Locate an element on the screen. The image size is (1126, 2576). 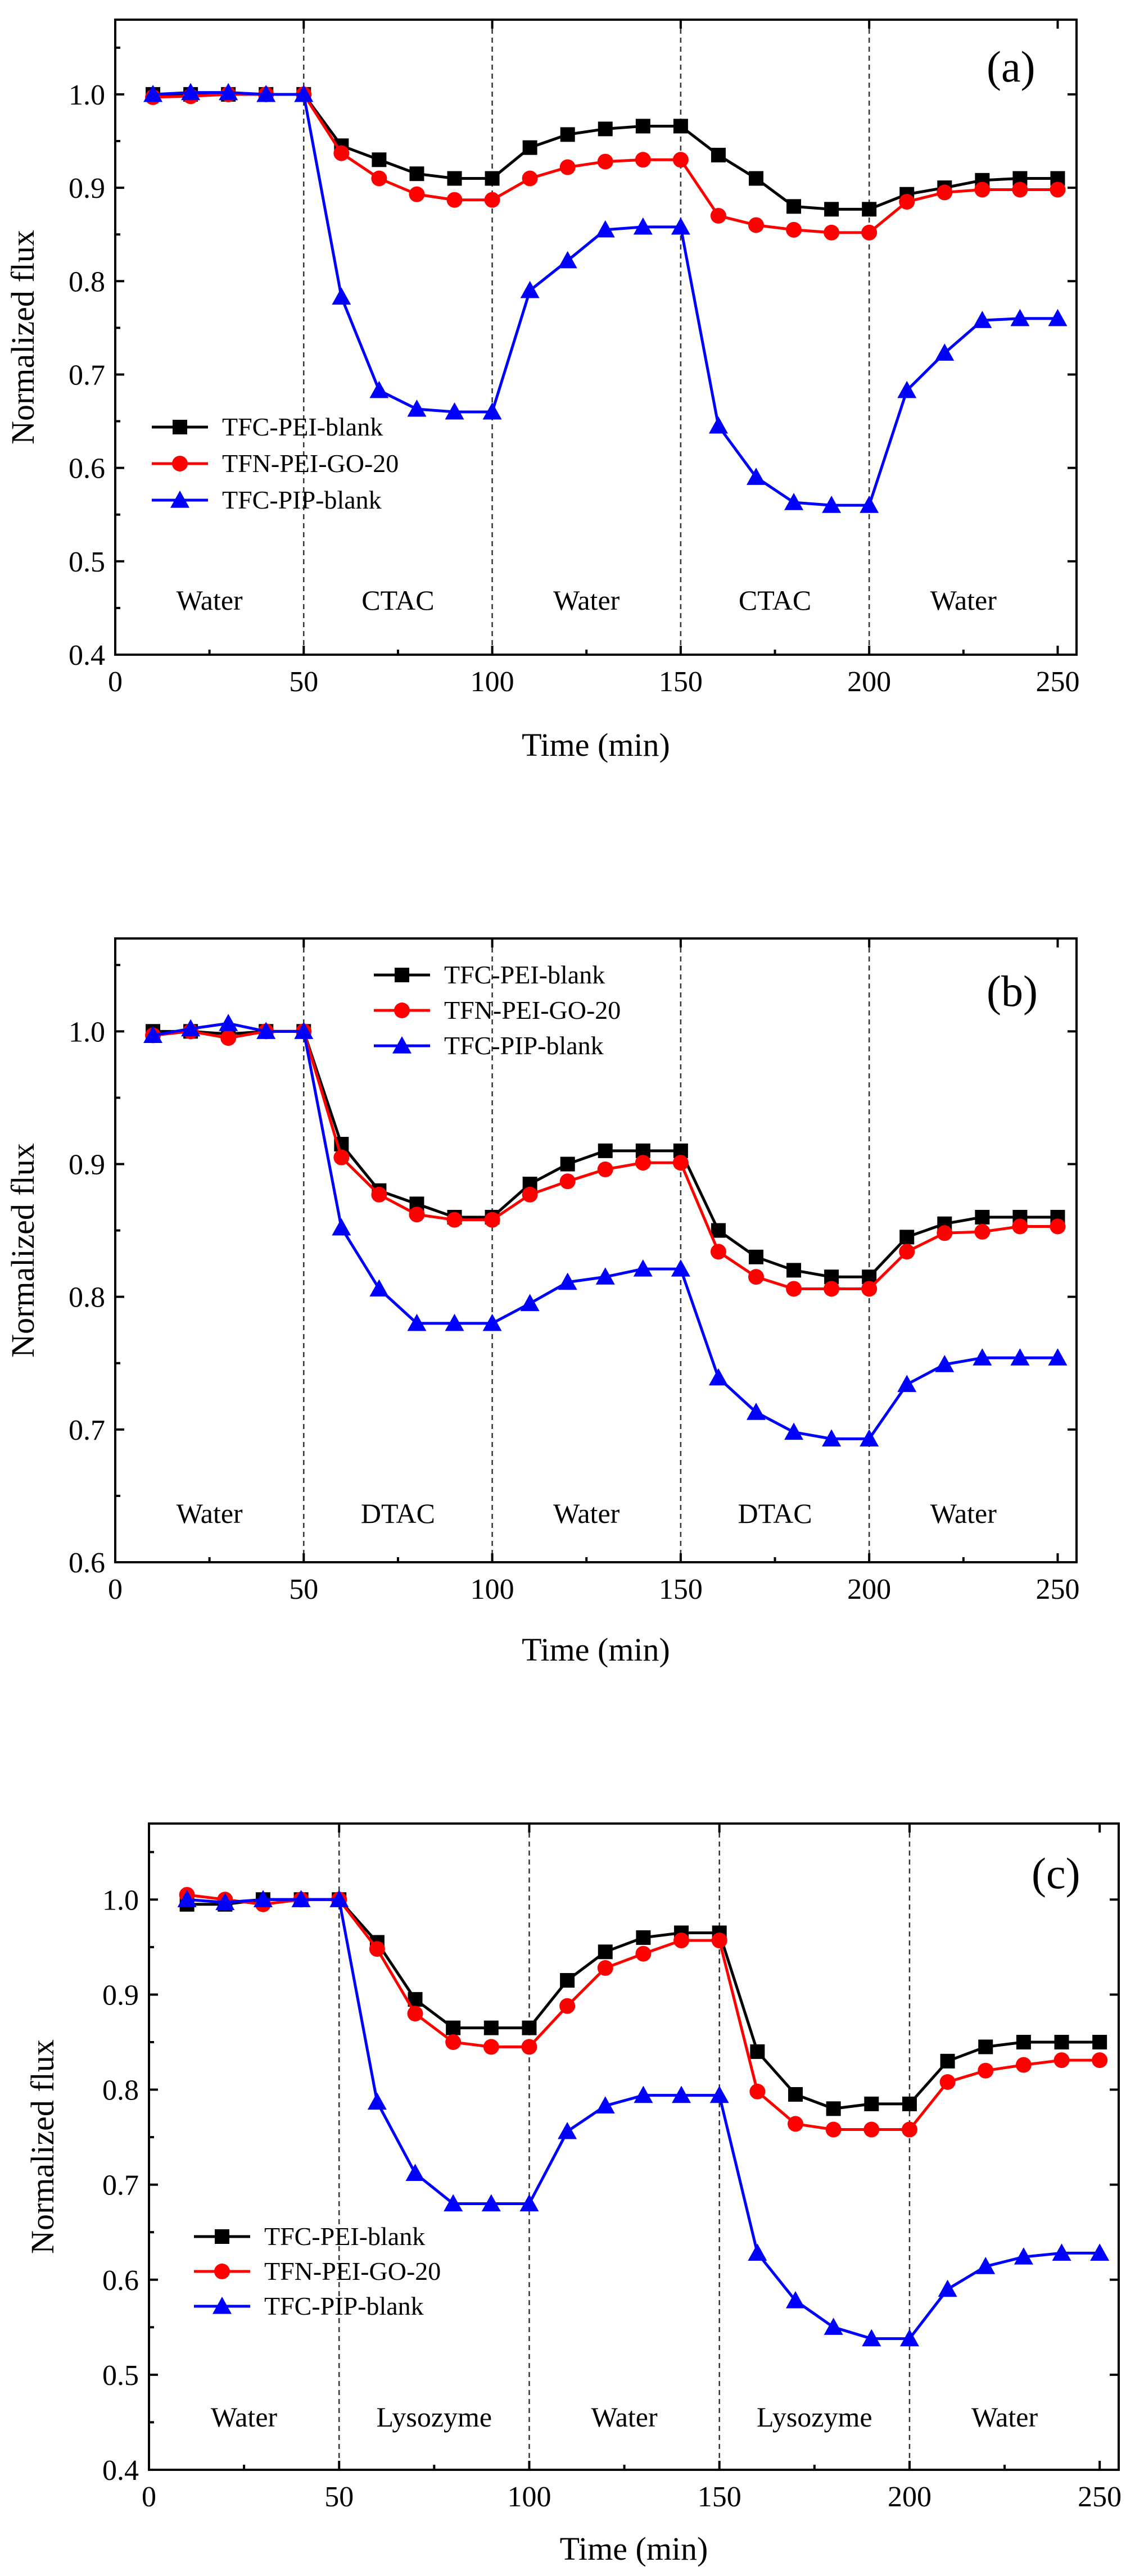
series-line is located at coordinates (605, 1160).